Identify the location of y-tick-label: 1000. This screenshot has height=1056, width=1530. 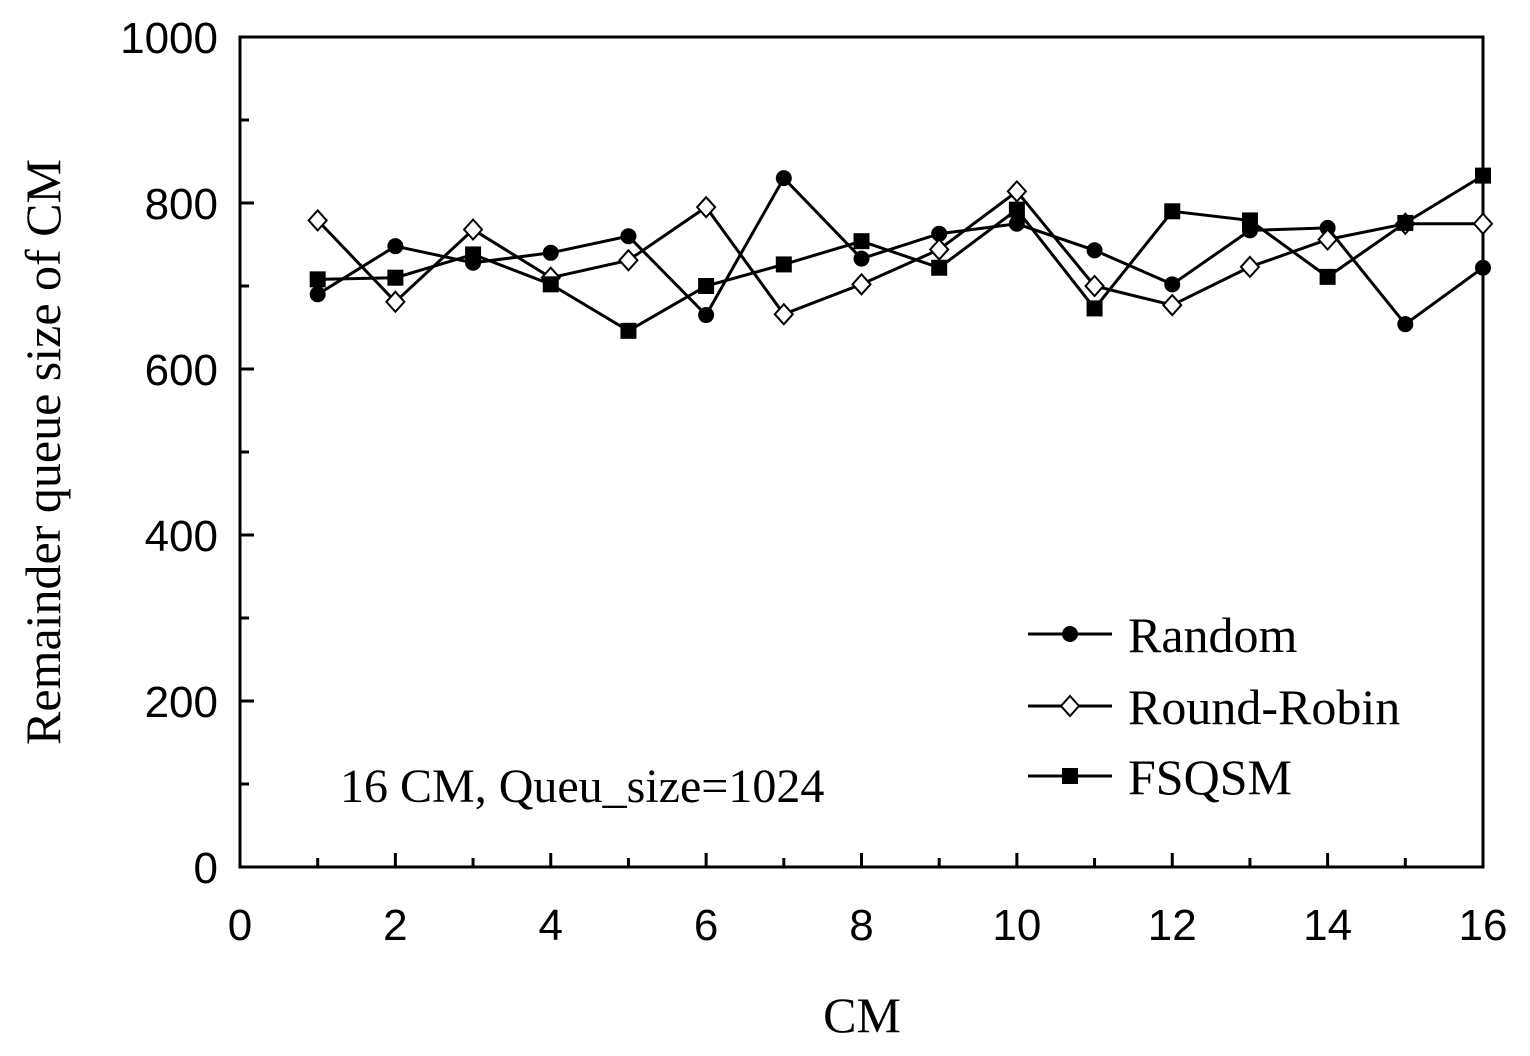
(169, 38).